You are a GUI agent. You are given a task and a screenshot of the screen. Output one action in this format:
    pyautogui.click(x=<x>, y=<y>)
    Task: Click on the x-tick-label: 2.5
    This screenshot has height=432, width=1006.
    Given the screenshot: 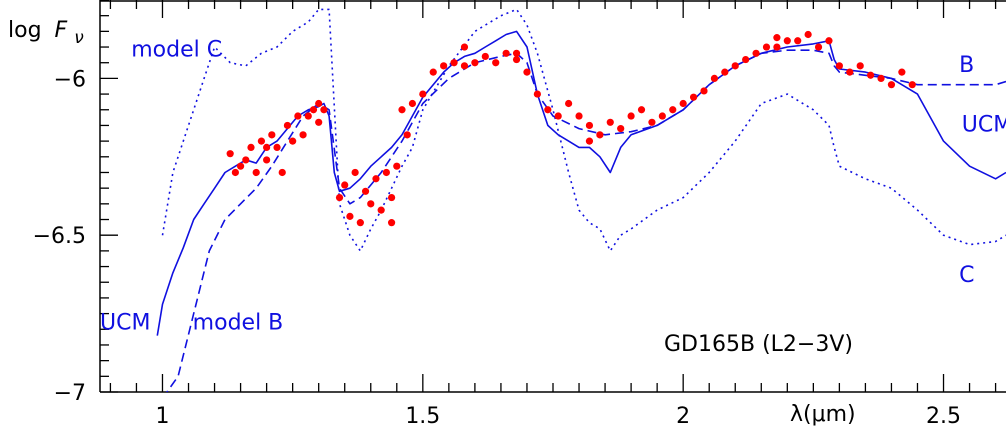 What is the action you would take?
    pyautogui.click(x=943, y=416)
    